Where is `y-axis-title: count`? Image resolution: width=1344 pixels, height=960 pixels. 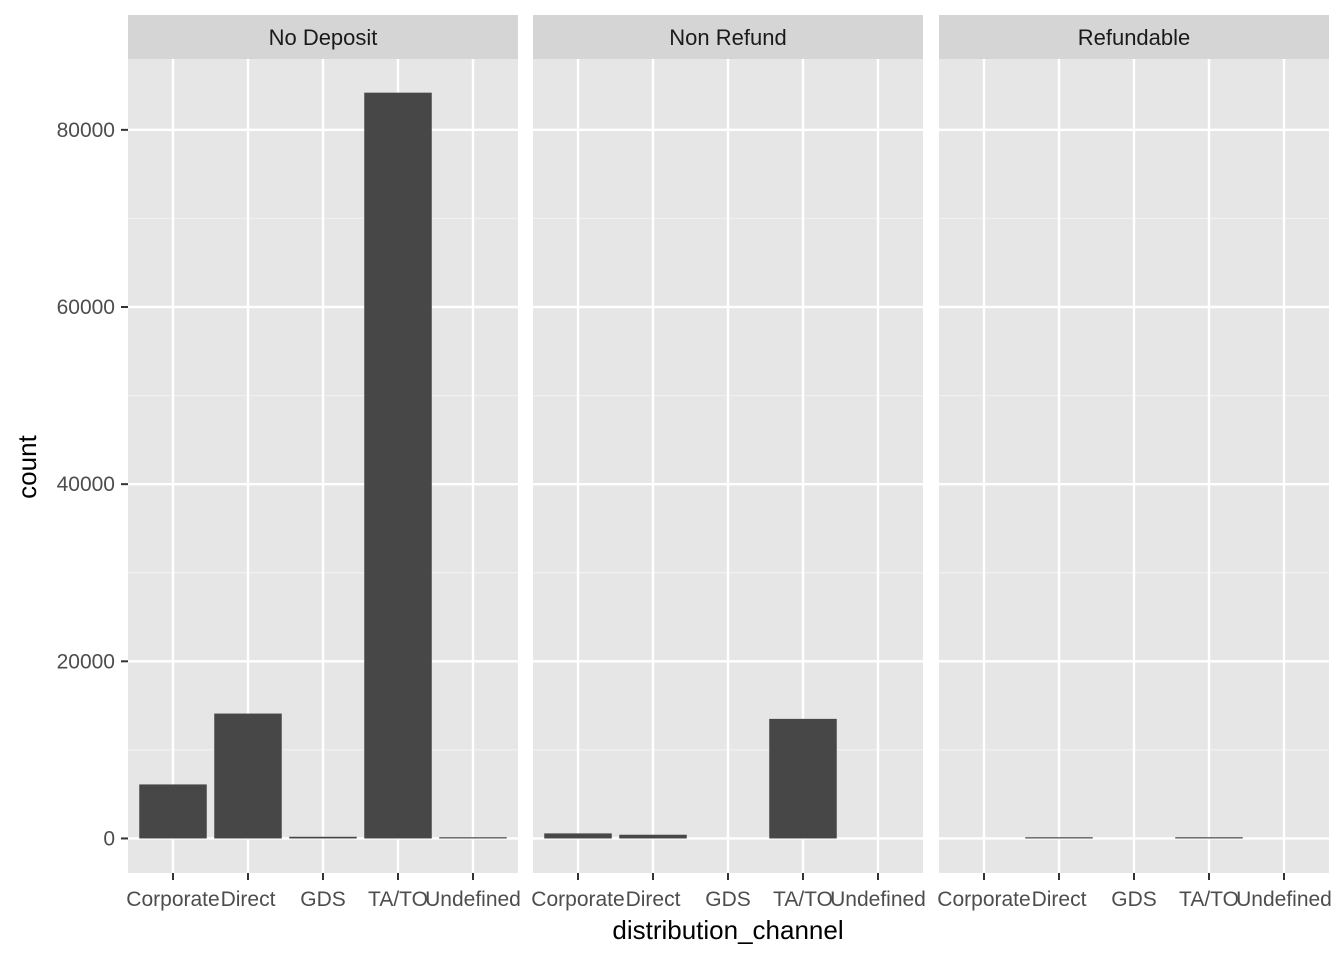
y-axis-title: count is located at coordinates (27, 466).